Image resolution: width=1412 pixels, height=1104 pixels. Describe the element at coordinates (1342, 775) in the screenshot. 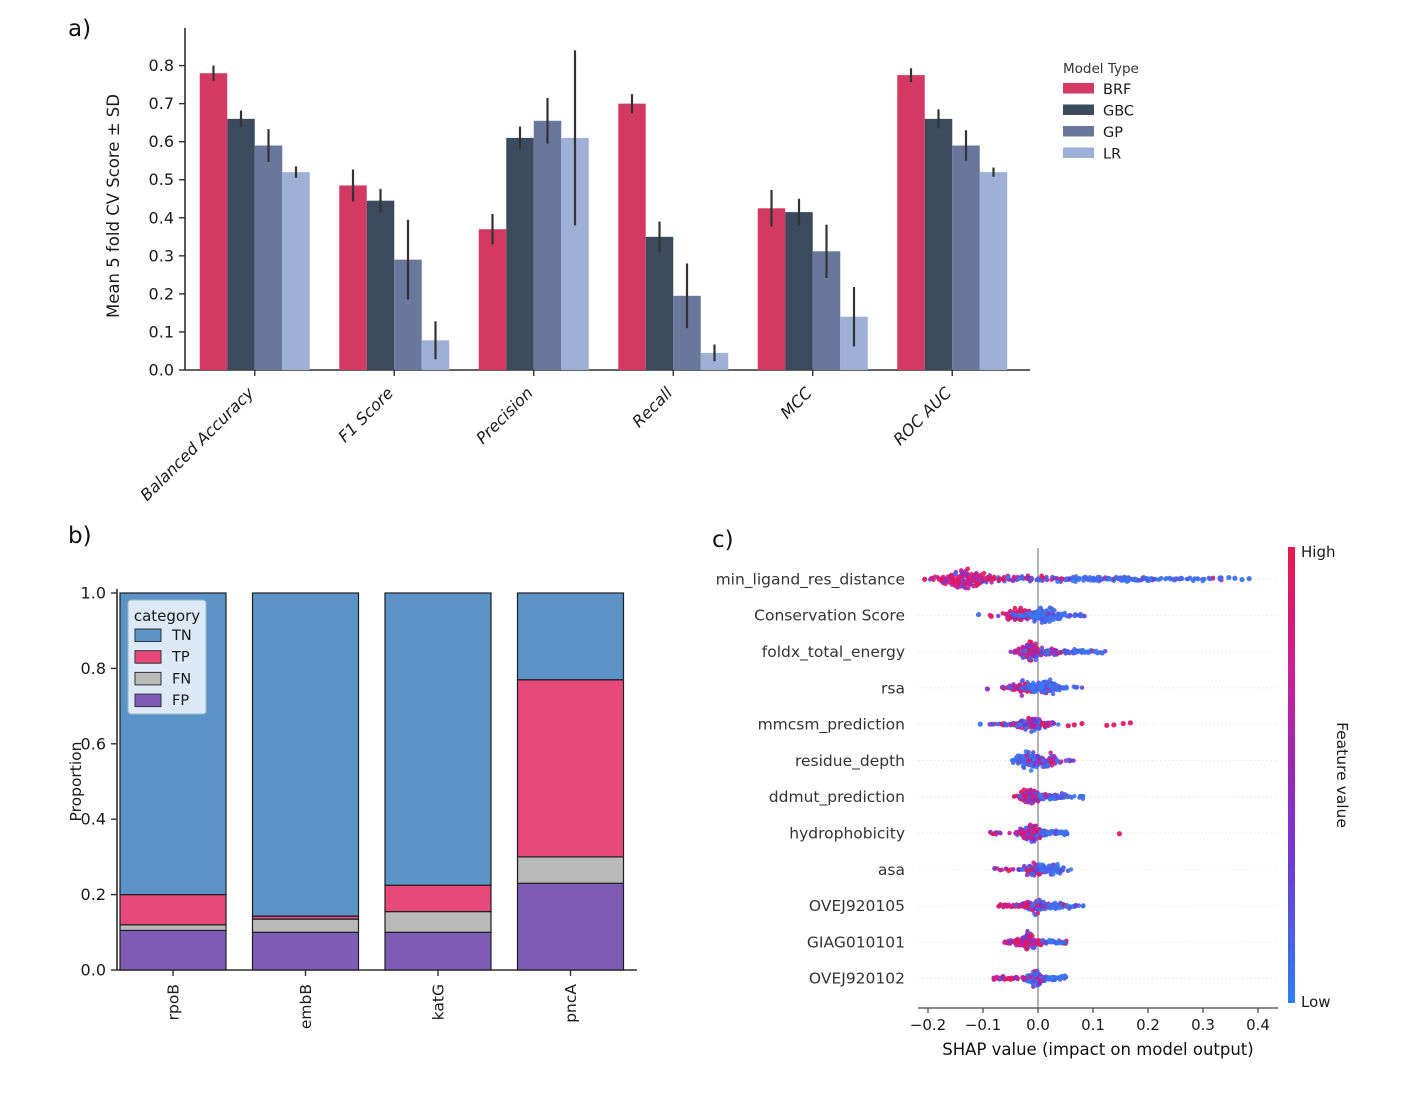

I see `svg-text: Feature value` at that location.